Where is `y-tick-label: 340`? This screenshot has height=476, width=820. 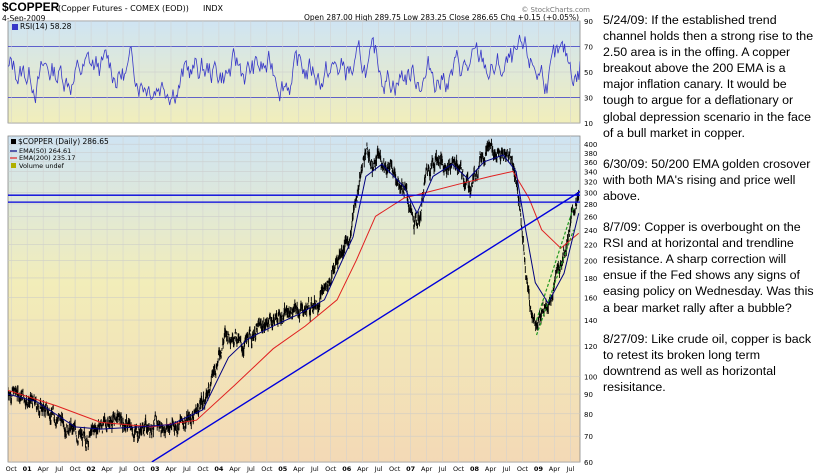 y-tick-label: 340 is located at coordinates (590, 172).